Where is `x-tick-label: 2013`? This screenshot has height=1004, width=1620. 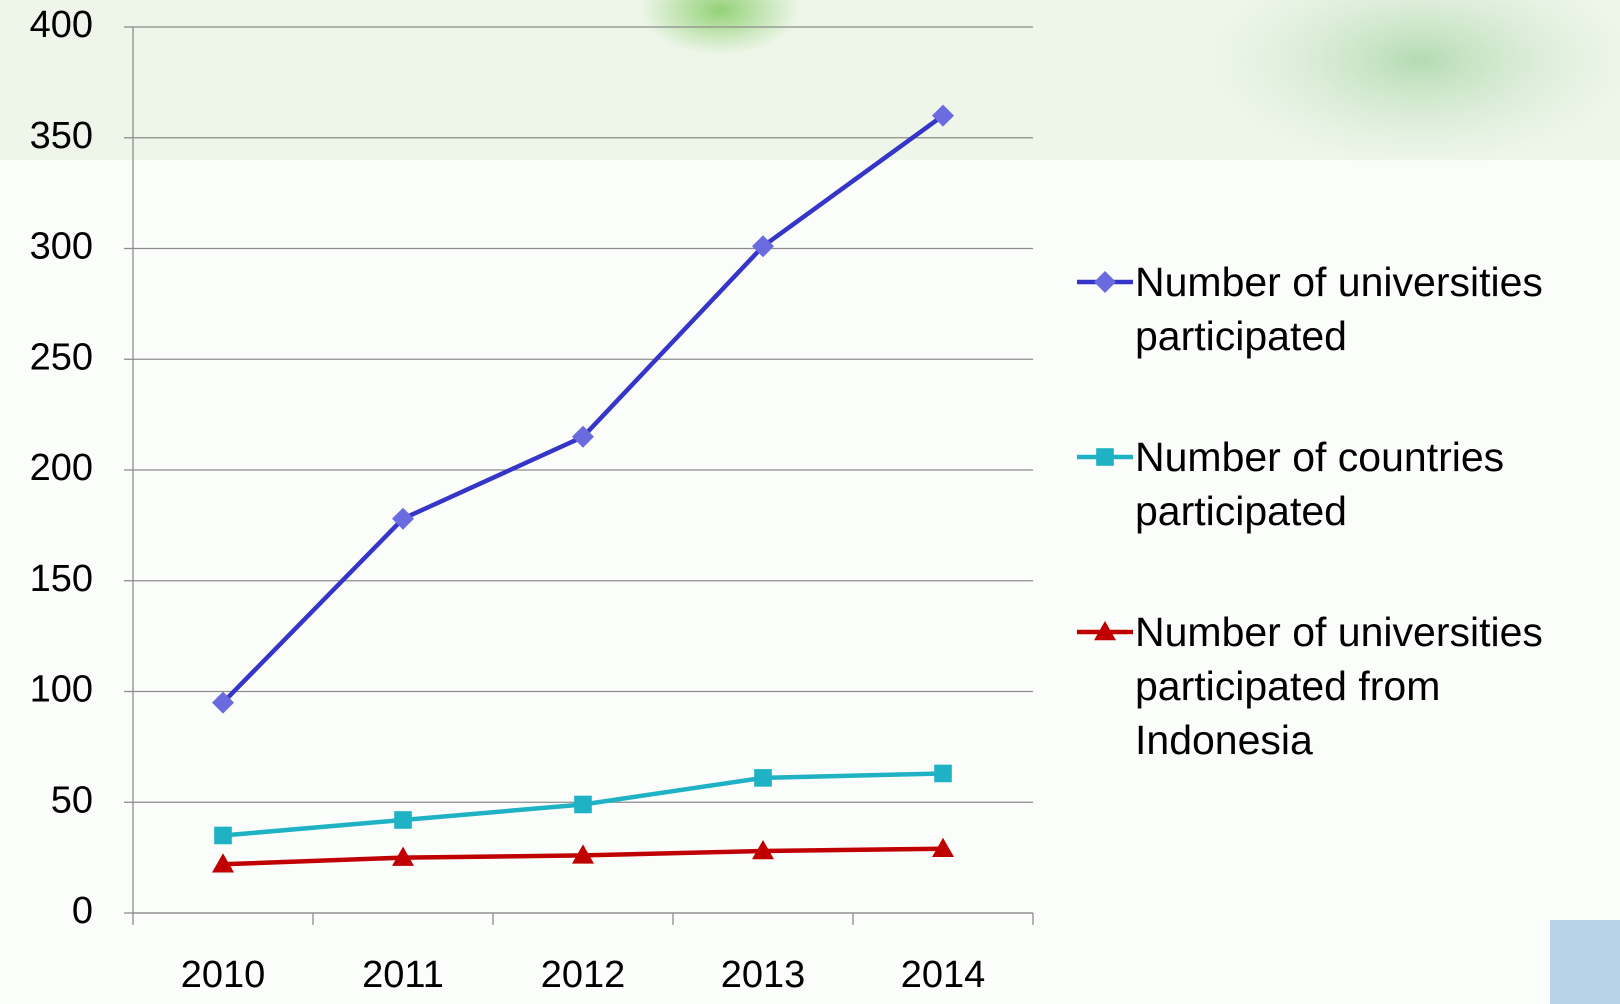 x-tick-label: 2013 is located at coordinates (763, 975).